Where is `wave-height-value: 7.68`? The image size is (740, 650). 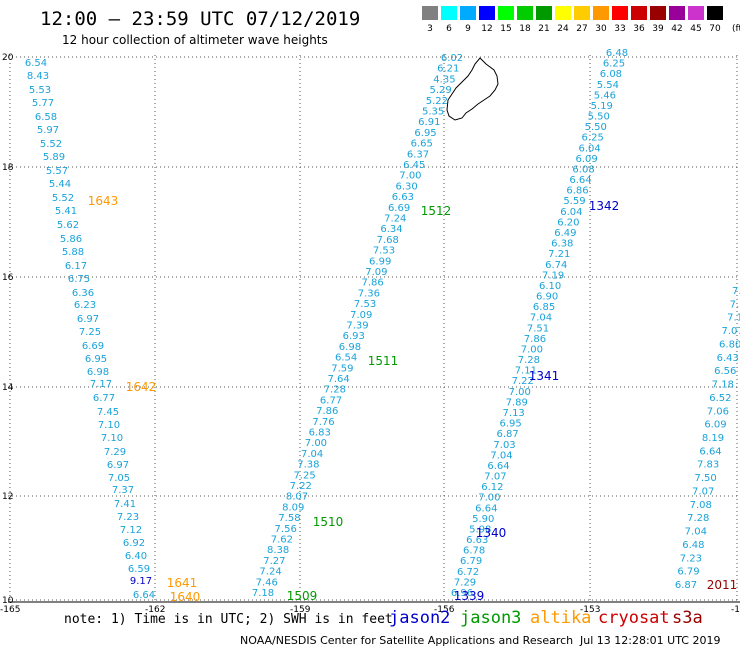 wave-height-value: 7.68 is located at coordinates (388, 240).